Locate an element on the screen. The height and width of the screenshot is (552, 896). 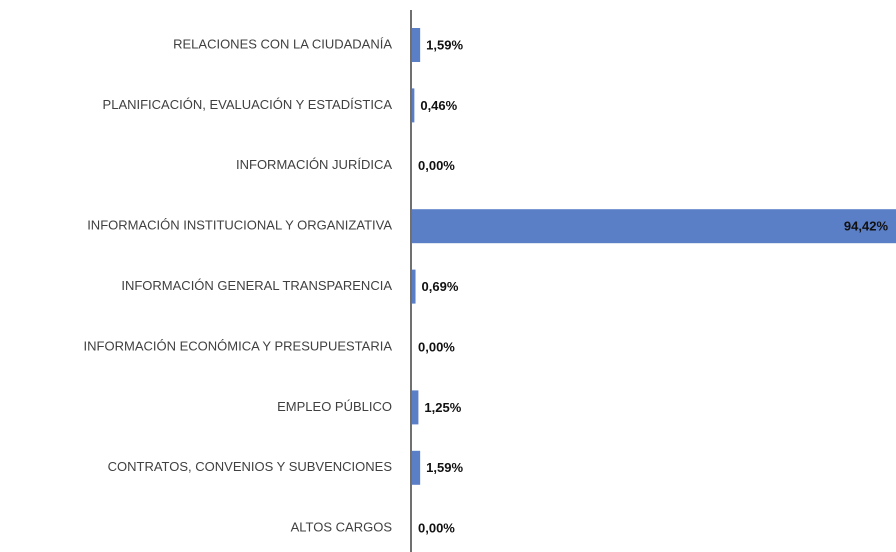
category-label: PLANIFICACIÓN, EVALUACIÓN Y ESTADÍSTICA is located at coordinates (248, 104).